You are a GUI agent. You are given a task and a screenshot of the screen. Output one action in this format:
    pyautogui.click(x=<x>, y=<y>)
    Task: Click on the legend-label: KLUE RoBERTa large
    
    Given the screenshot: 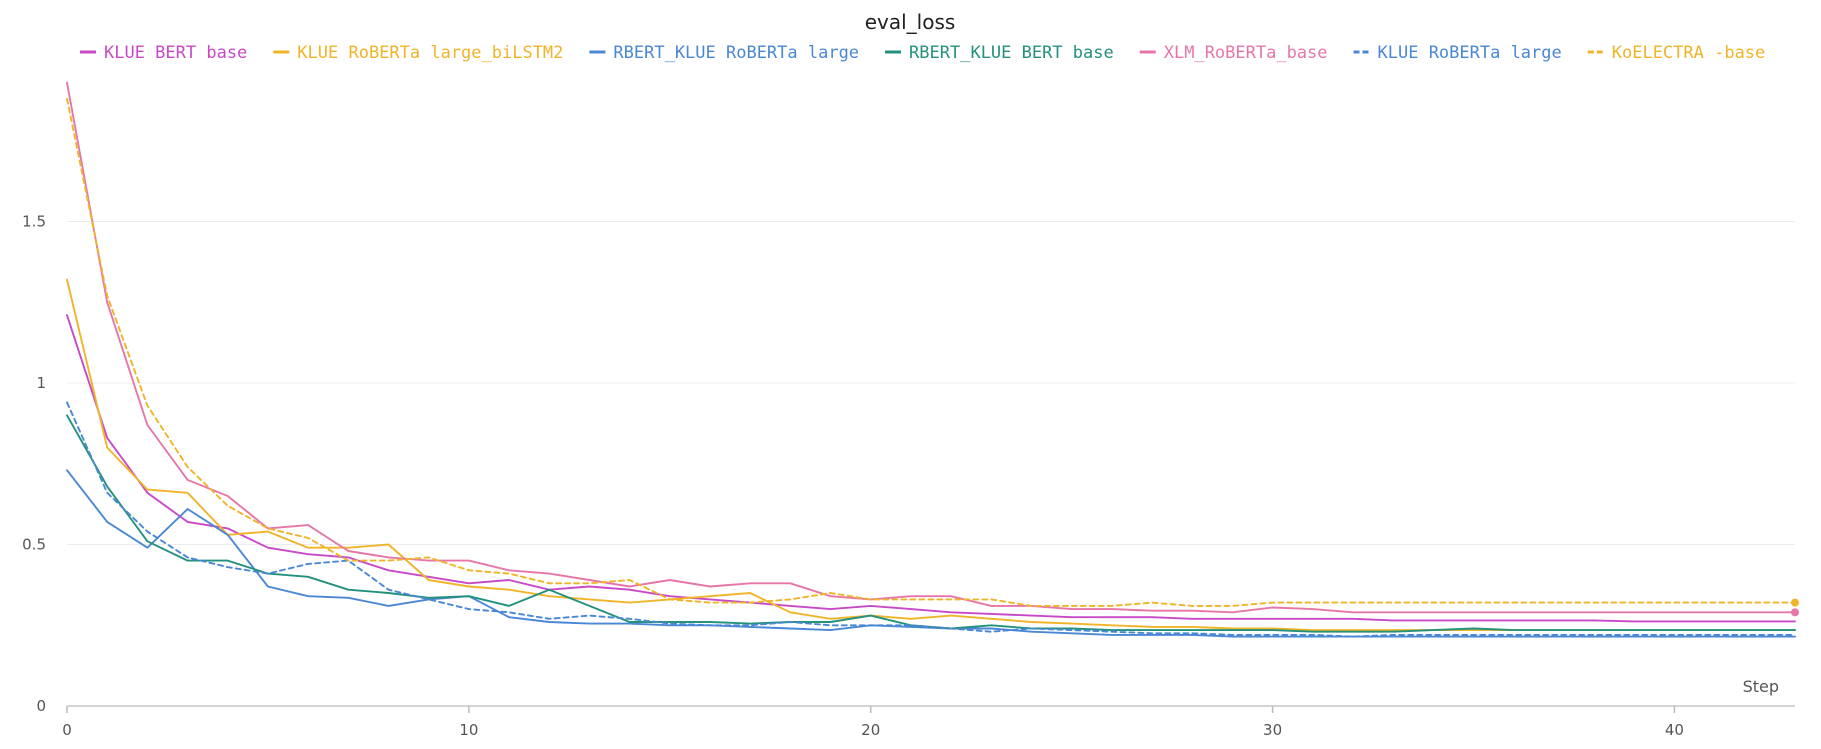 What is the action you would take?
    pyautogui.click(x=1470, y=53)
    